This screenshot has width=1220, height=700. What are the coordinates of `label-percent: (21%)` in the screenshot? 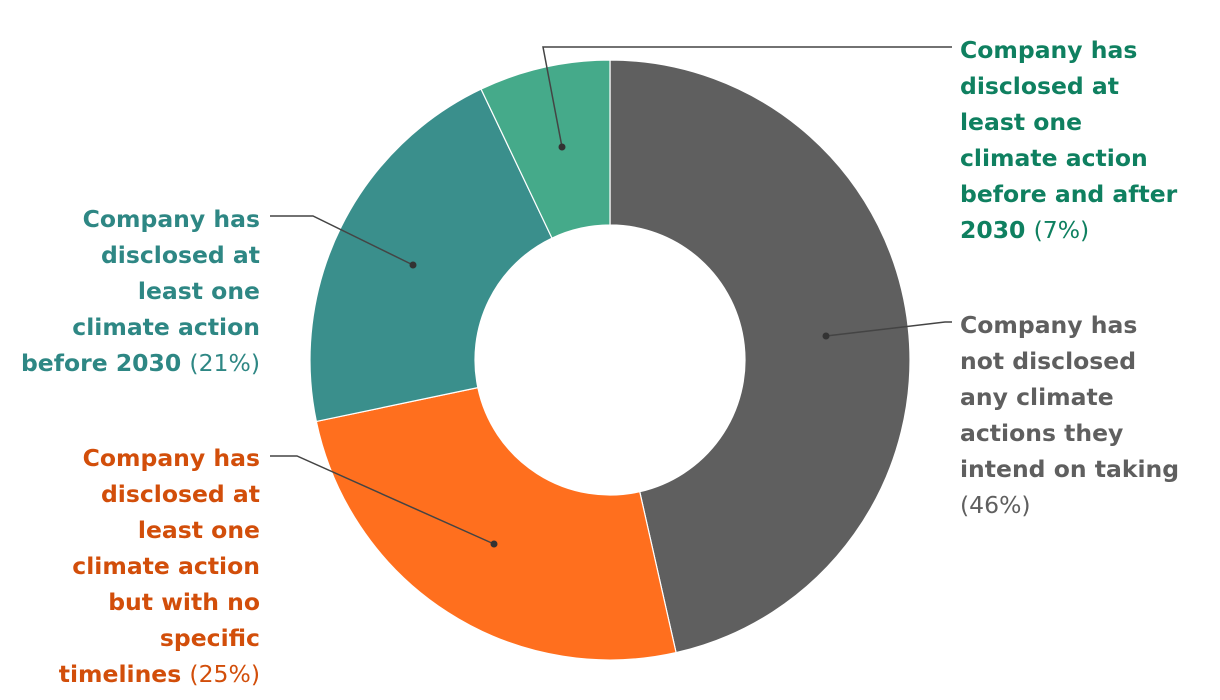 It's located at (224, 363).